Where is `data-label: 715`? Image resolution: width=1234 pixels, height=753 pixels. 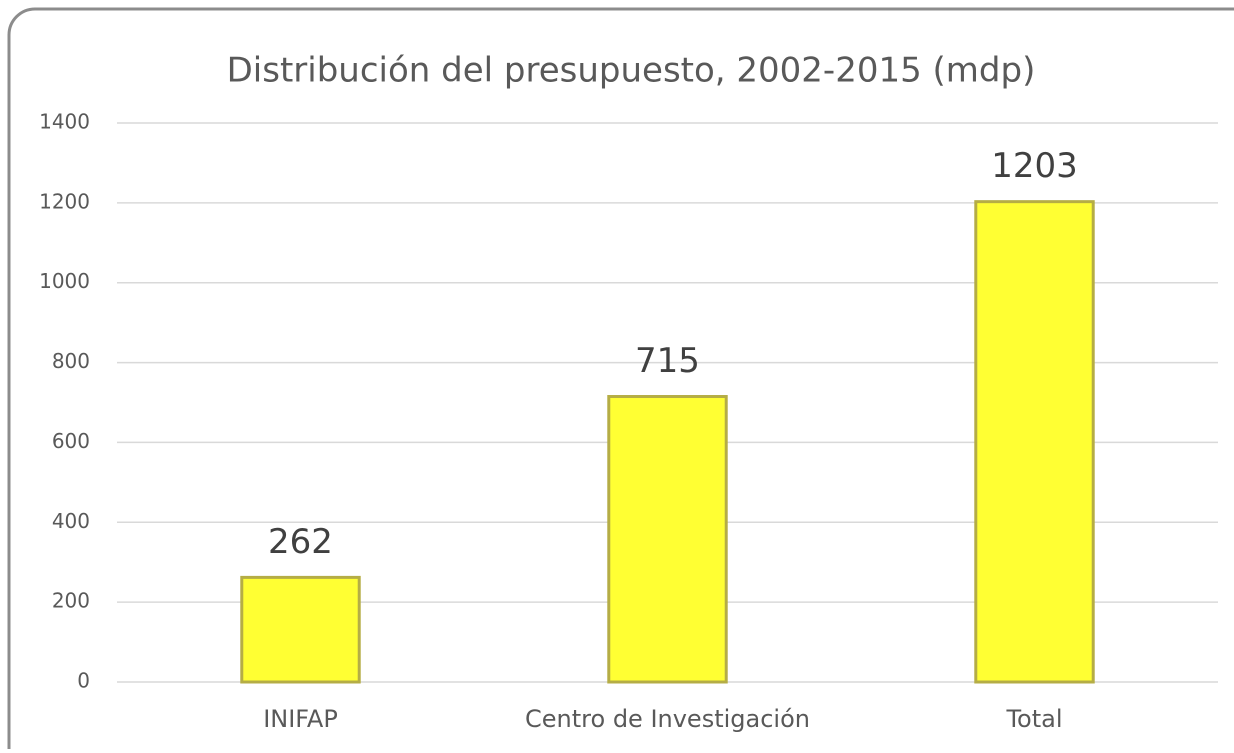 data-label: 715 is located at coordinates (667, 361).